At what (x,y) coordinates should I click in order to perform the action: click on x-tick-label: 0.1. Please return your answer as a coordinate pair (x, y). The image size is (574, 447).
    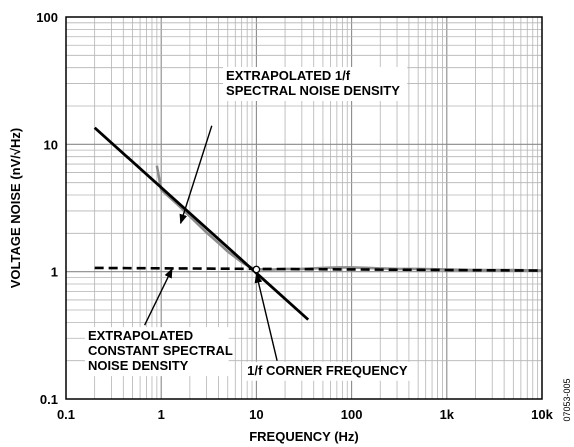
    Looking at the image, I should click on (66, 414).